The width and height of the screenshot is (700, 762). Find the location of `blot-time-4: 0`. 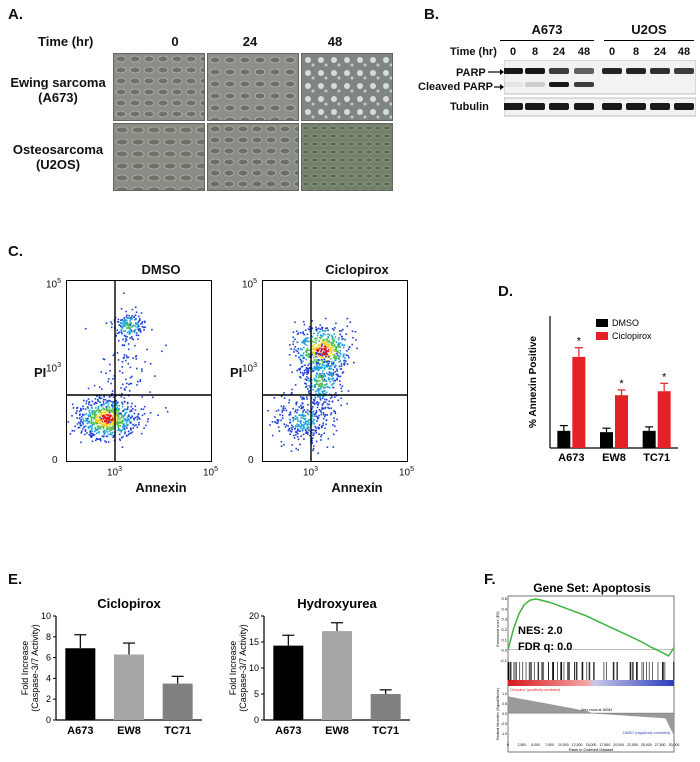

blot-time-4: 0 is located at coordinates (612, 52).